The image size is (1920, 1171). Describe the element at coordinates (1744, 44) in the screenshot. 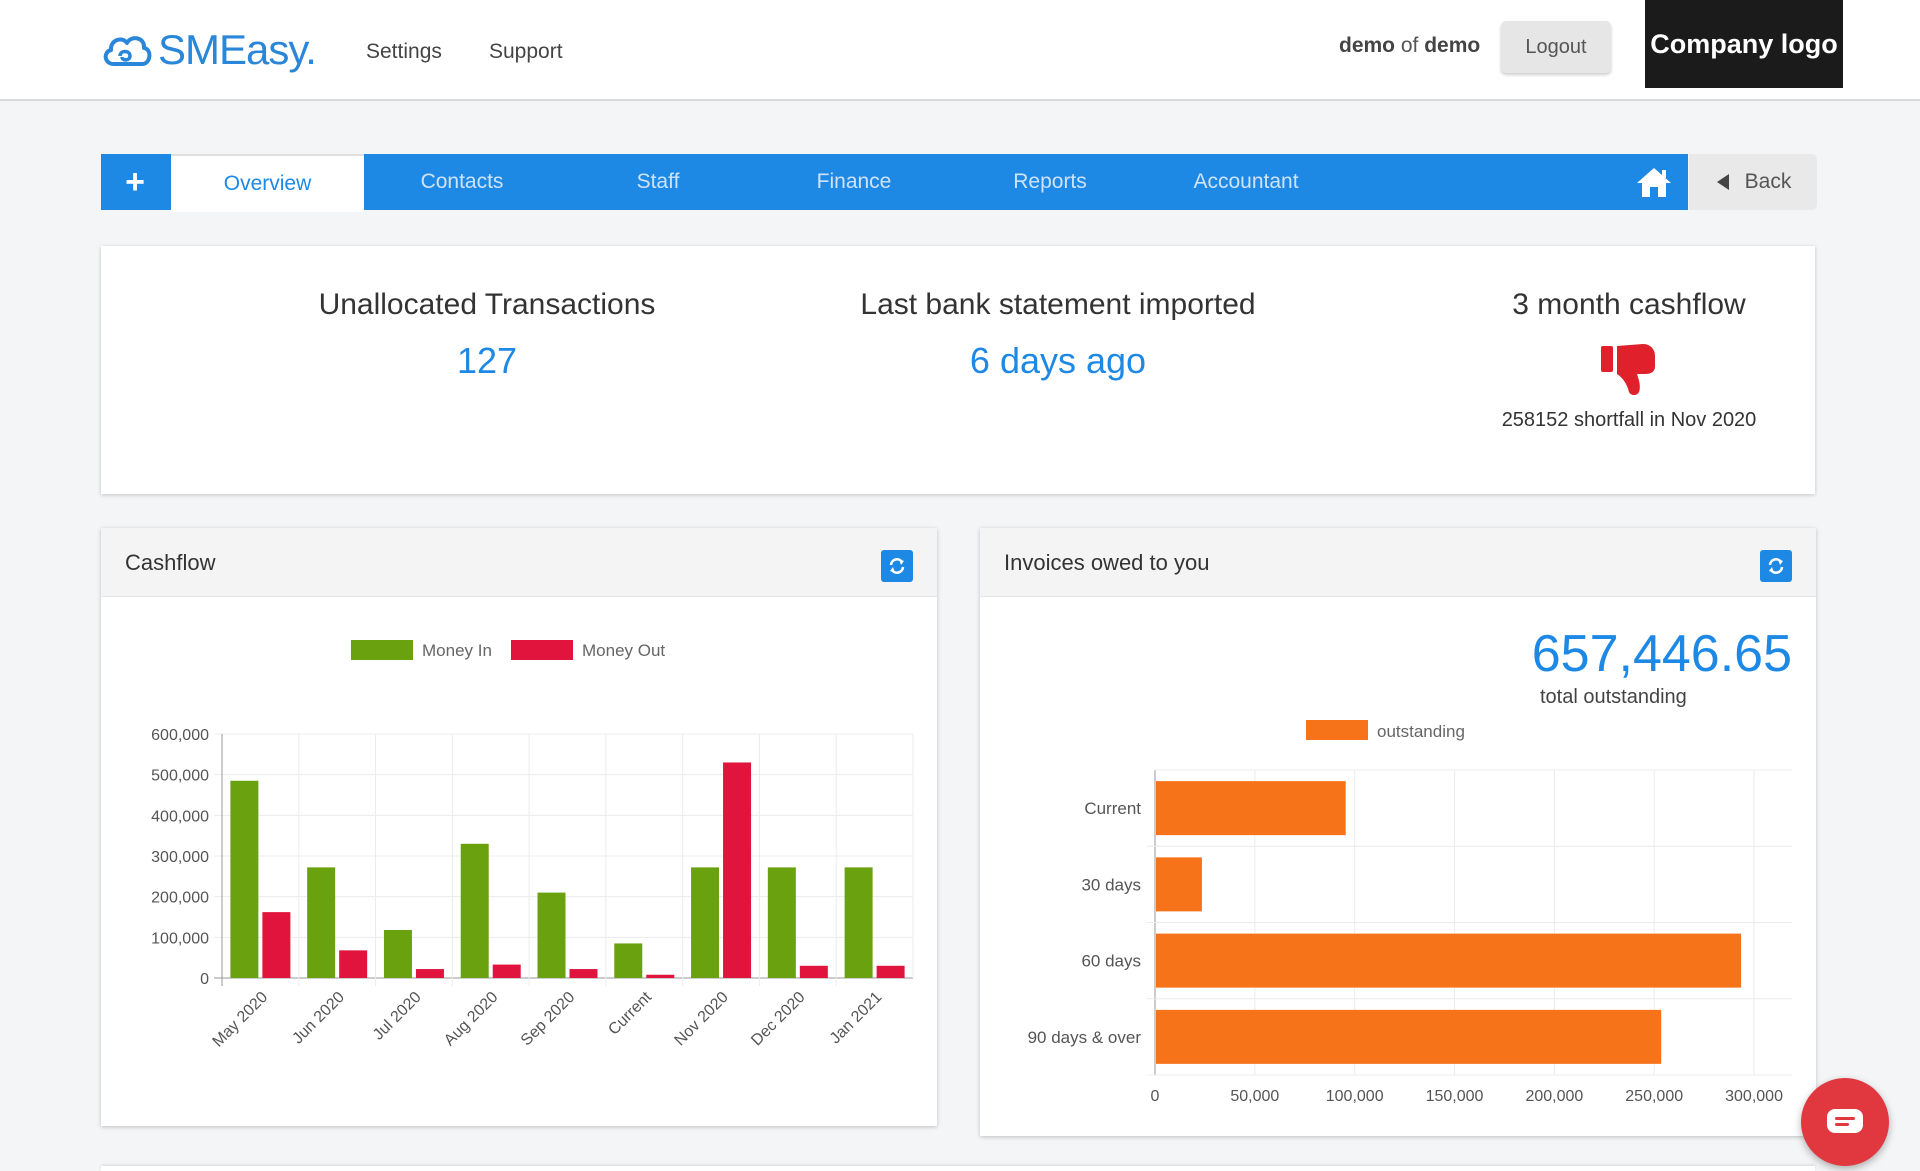

I see `company-logo: Company logo` at that location.